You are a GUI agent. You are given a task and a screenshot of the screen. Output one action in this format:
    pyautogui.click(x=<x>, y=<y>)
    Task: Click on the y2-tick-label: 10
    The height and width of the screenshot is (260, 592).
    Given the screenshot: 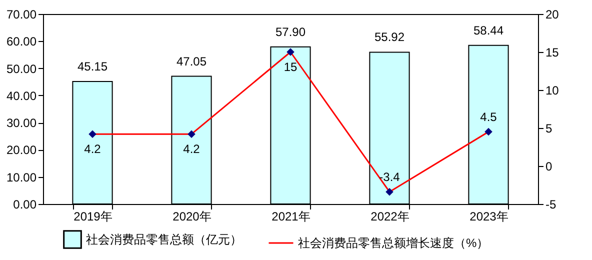 What is the action you would take?
    pyautogui.click(x=553, y=91)
    